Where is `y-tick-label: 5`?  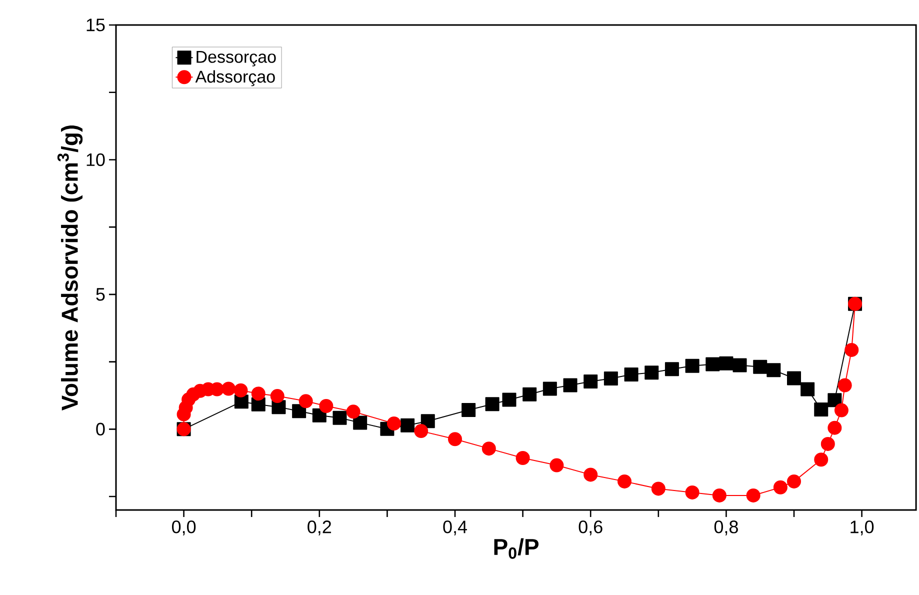 y-tick-label: 5 is located at coordinates (100, 294).